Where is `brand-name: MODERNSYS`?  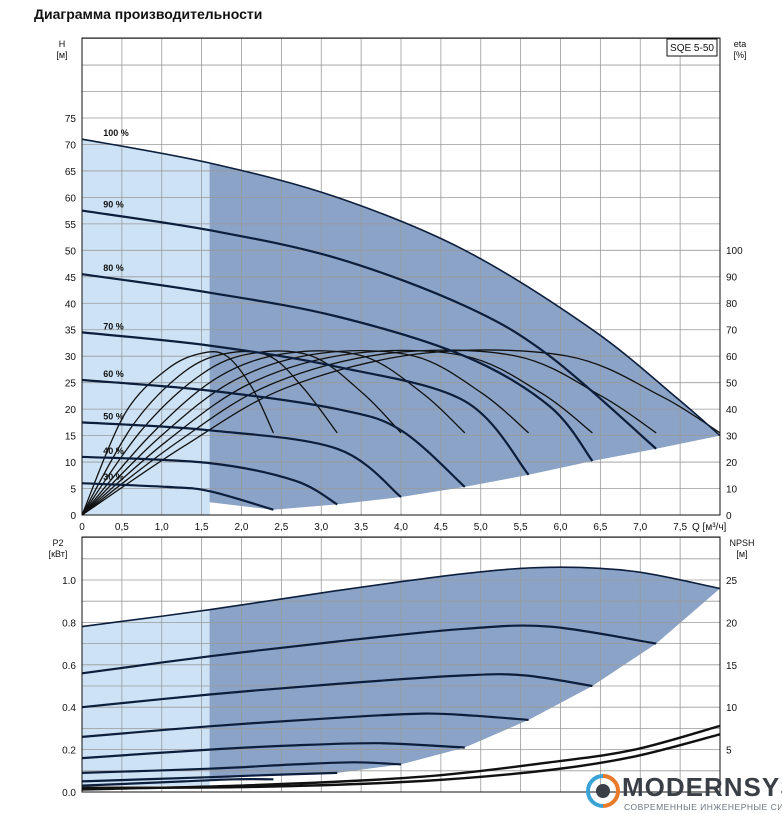
brand-name: MODERNSYS is located at coordinates (702, 787).